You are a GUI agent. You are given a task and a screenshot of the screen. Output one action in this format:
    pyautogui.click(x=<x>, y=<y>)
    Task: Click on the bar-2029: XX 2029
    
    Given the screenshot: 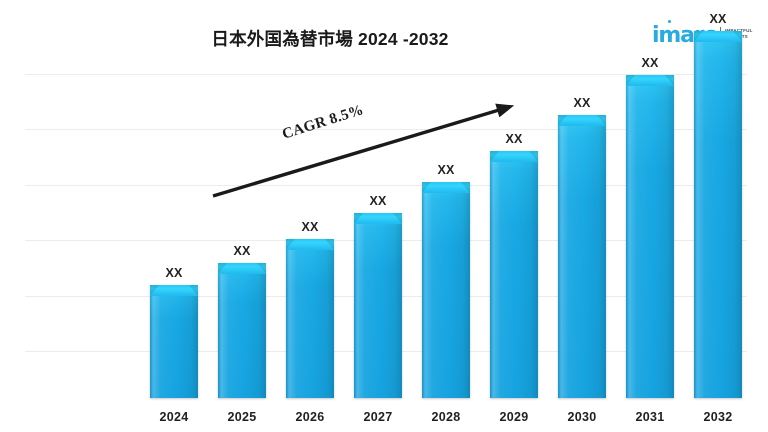 What is the action you would take?
    pyautogui.click(x=514, y=278)
    